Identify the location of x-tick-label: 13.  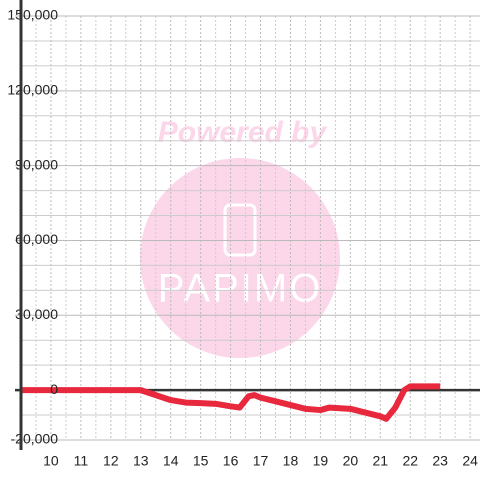
(141, 461).